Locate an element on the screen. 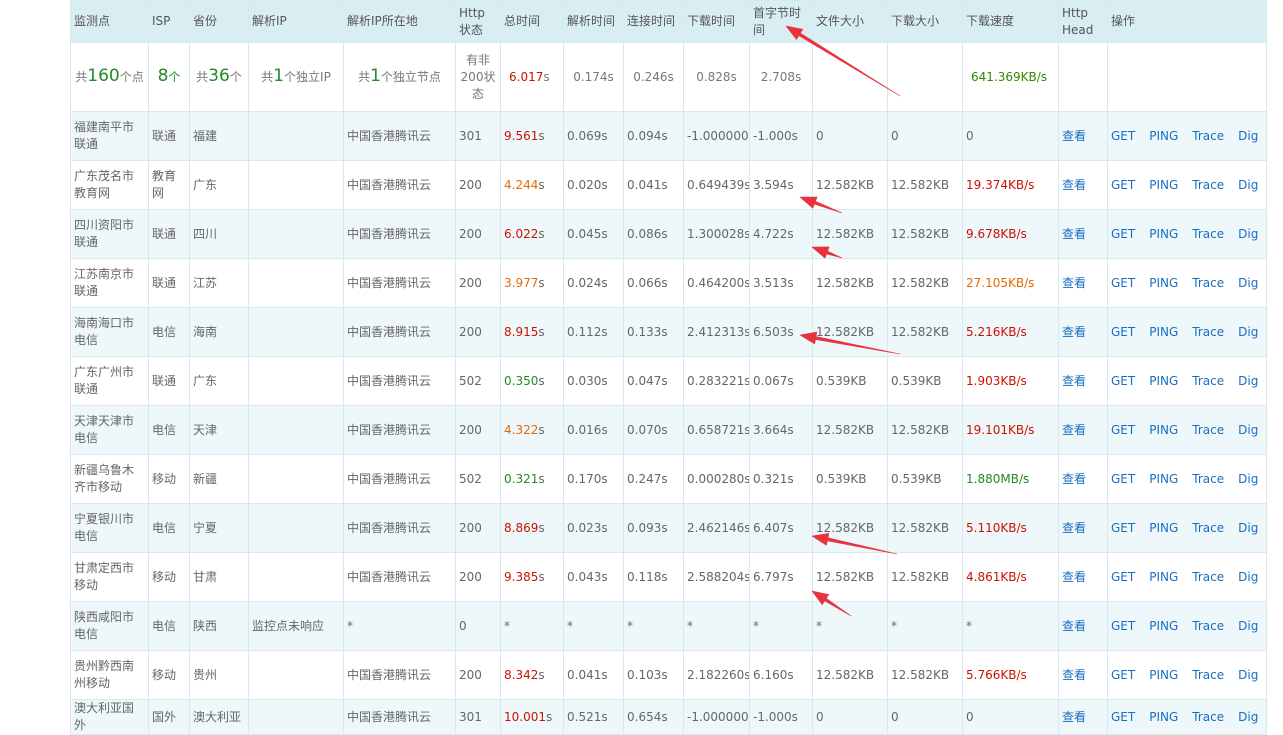 The height and width of the screenshot is (735, 1283). cell-dns-time: 0.521s is located at coordinates (593, 717).